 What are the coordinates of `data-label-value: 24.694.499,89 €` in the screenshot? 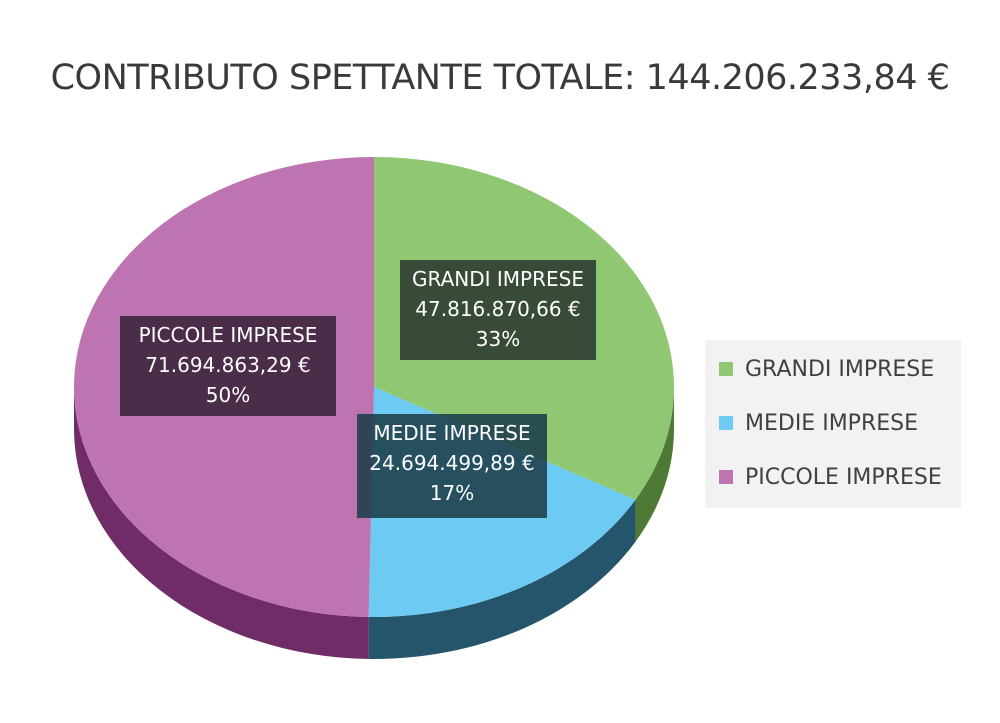 It's located at (451, 463).